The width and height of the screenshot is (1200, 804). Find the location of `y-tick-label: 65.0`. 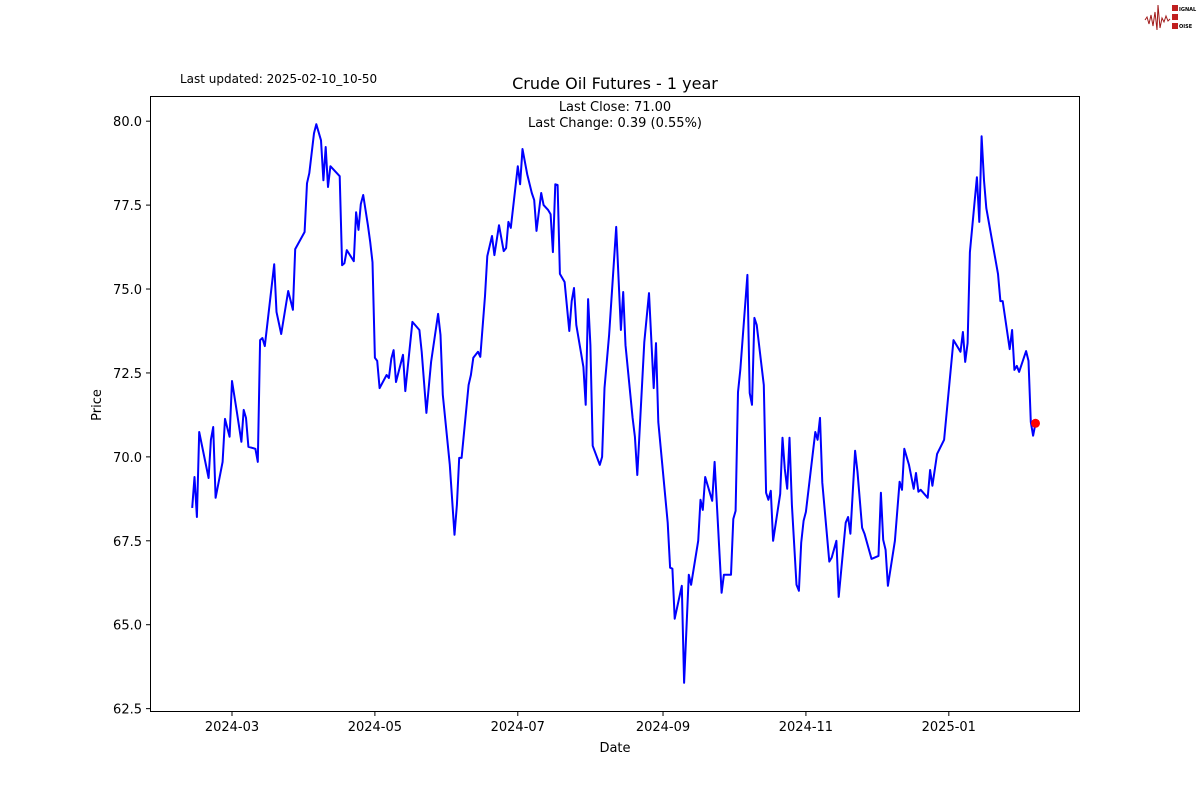

y-tick-label: 65.0 is located at coordinates (127, 626).